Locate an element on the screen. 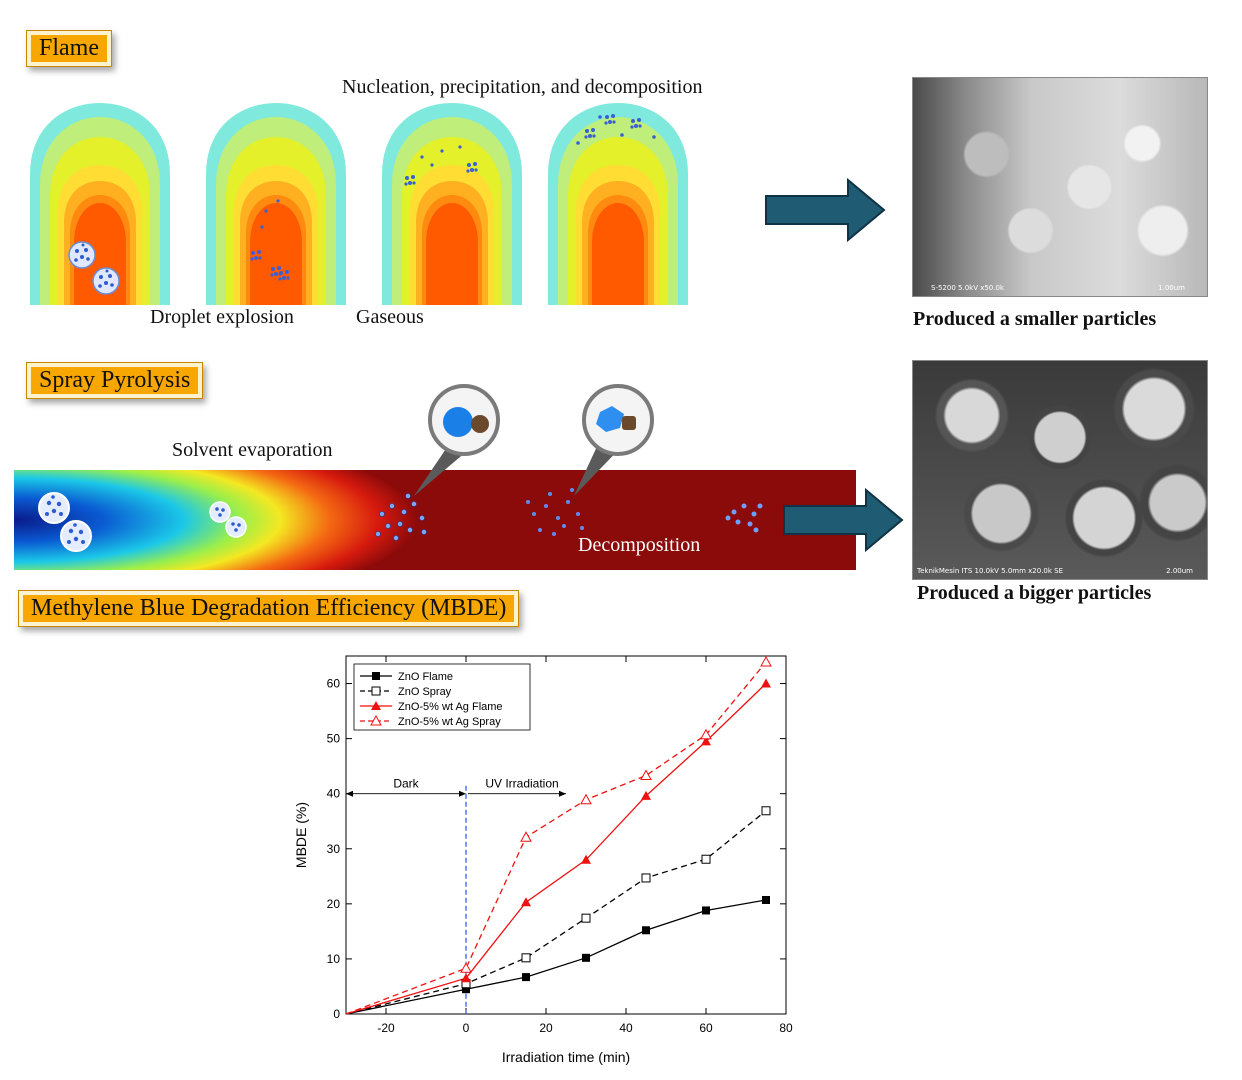 Image resolution: width=1242 pixels, height=1080 pixels. spray-label-text: Spray Pyrolysis is located at coordinates (115, 380).